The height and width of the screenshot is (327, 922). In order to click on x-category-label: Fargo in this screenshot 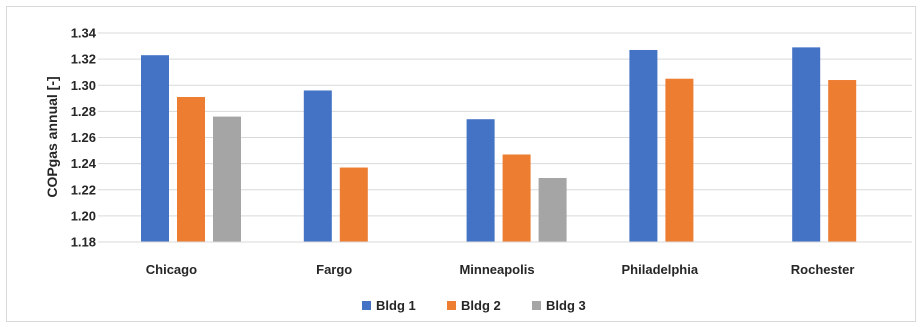, I will do `click(334, 269)`.